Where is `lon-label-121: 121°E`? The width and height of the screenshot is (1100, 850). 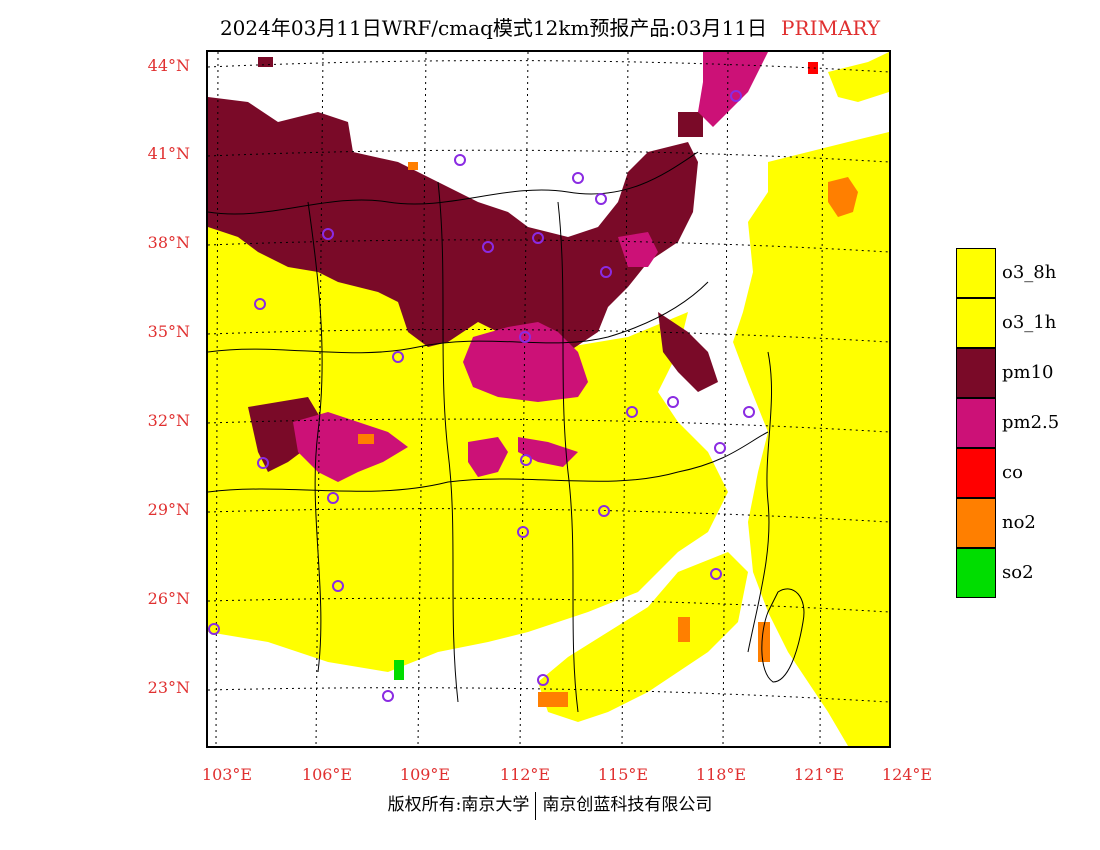
lon-label-121: 121°E is located at coordinates (819, 774).